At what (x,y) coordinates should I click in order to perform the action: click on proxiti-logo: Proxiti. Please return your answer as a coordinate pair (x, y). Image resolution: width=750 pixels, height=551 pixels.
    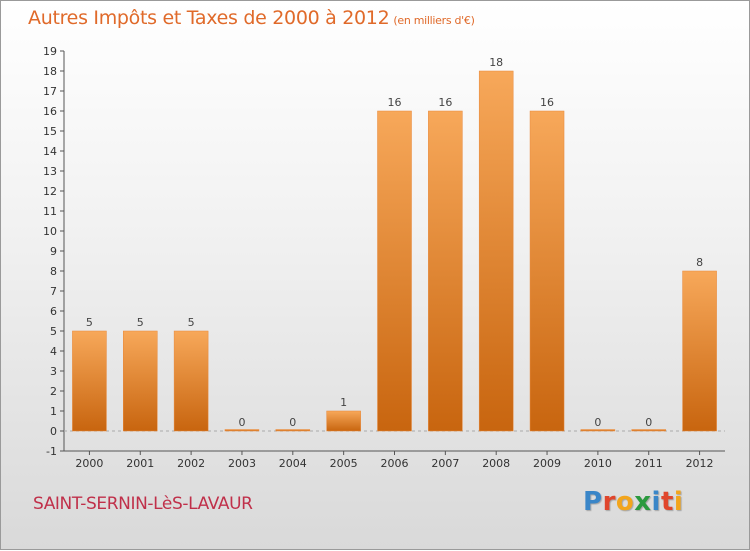
    Looking at the image, I should click on (633, 502).